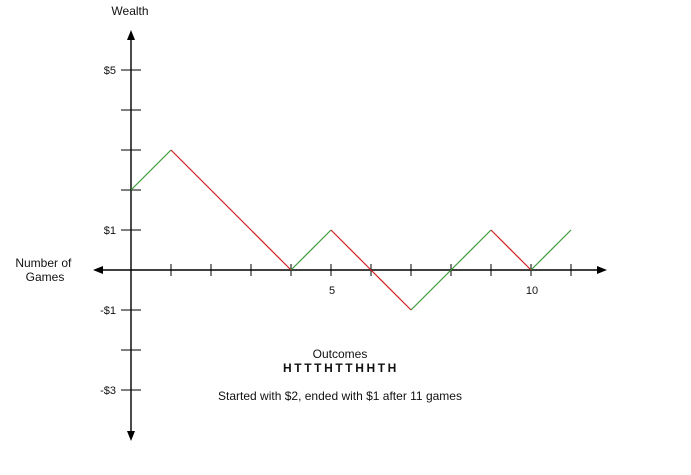 This screenshot has width=691, height=475. What do you see at coordinates (98, 270) in the screenshot?
I see `x-axis-arrow-left` at bounding box center [98, 270].